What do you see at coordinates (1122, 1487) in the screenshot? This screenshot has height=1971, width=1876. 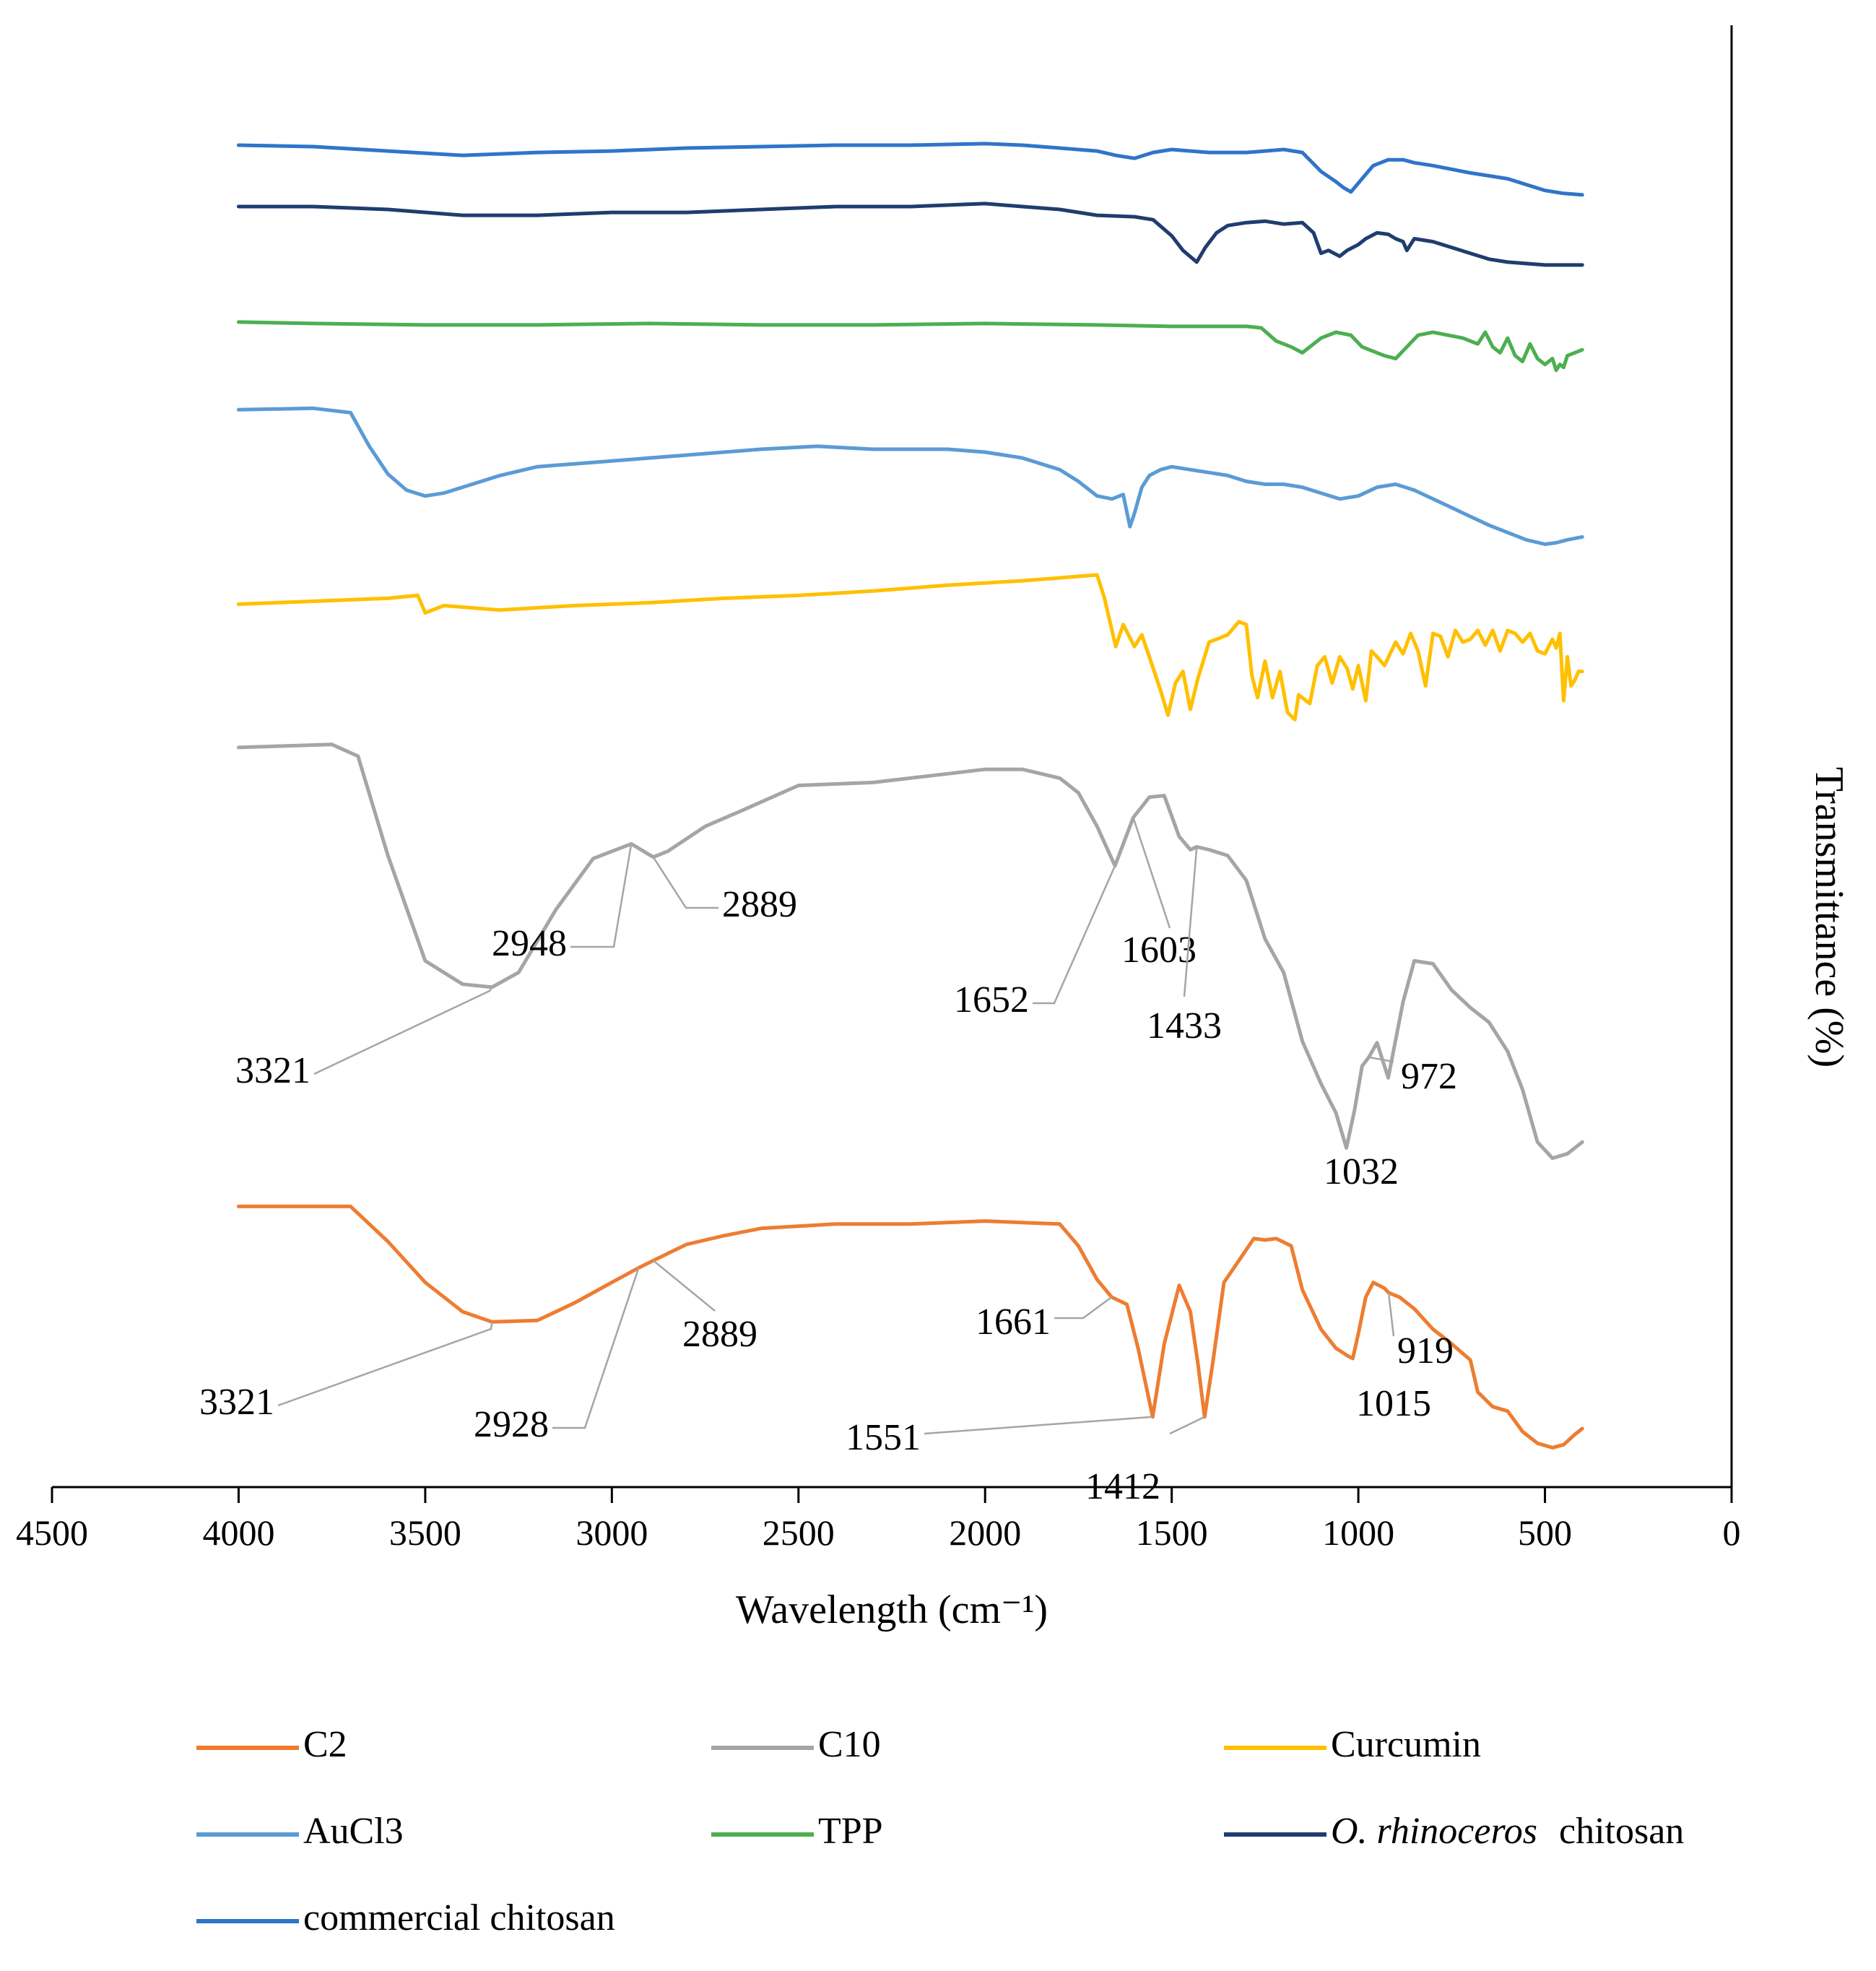 I see `annotation-label-c2-1412: 1412` at bounding box center [1122, 1487].